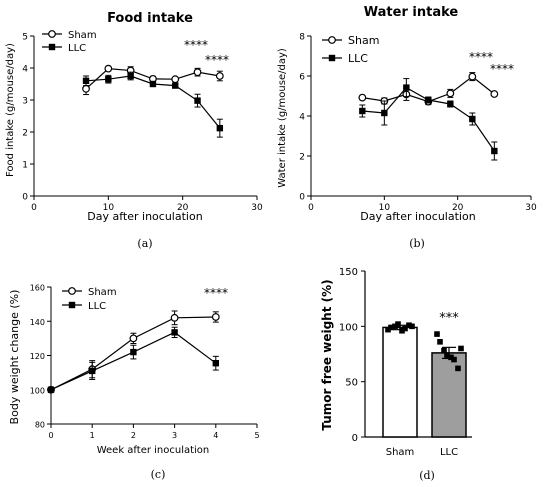 This screenshot has width=550, height=487. Describe the element at coordinates (25, 102) in the screenshot. I see `y-tick-label: 3` at that location.